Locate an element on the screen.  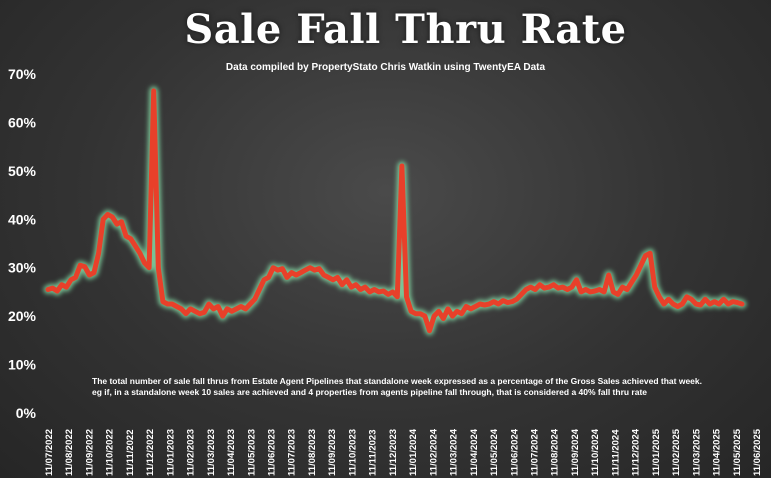
x-tick-label: 11/07/2022 is located at coordinates (49, 452).